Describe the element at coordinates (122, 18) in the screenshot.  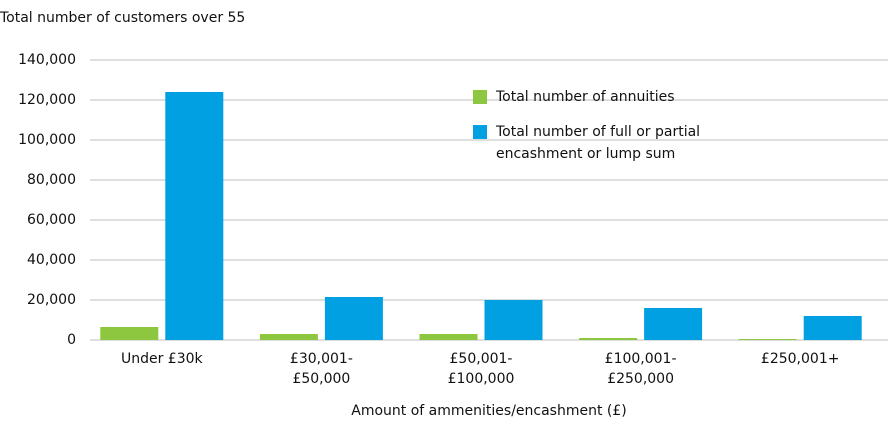
I see `chart-title: Total number of customers over 55` at that location.